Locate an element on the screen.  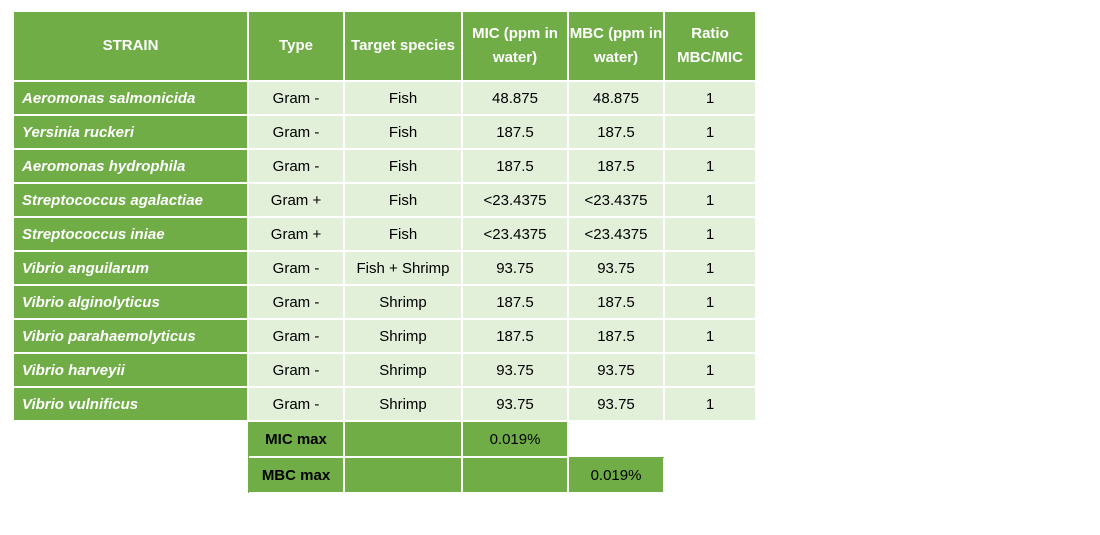
strain-cell: Vibrio harveyii is located at coordinates (130, 370).